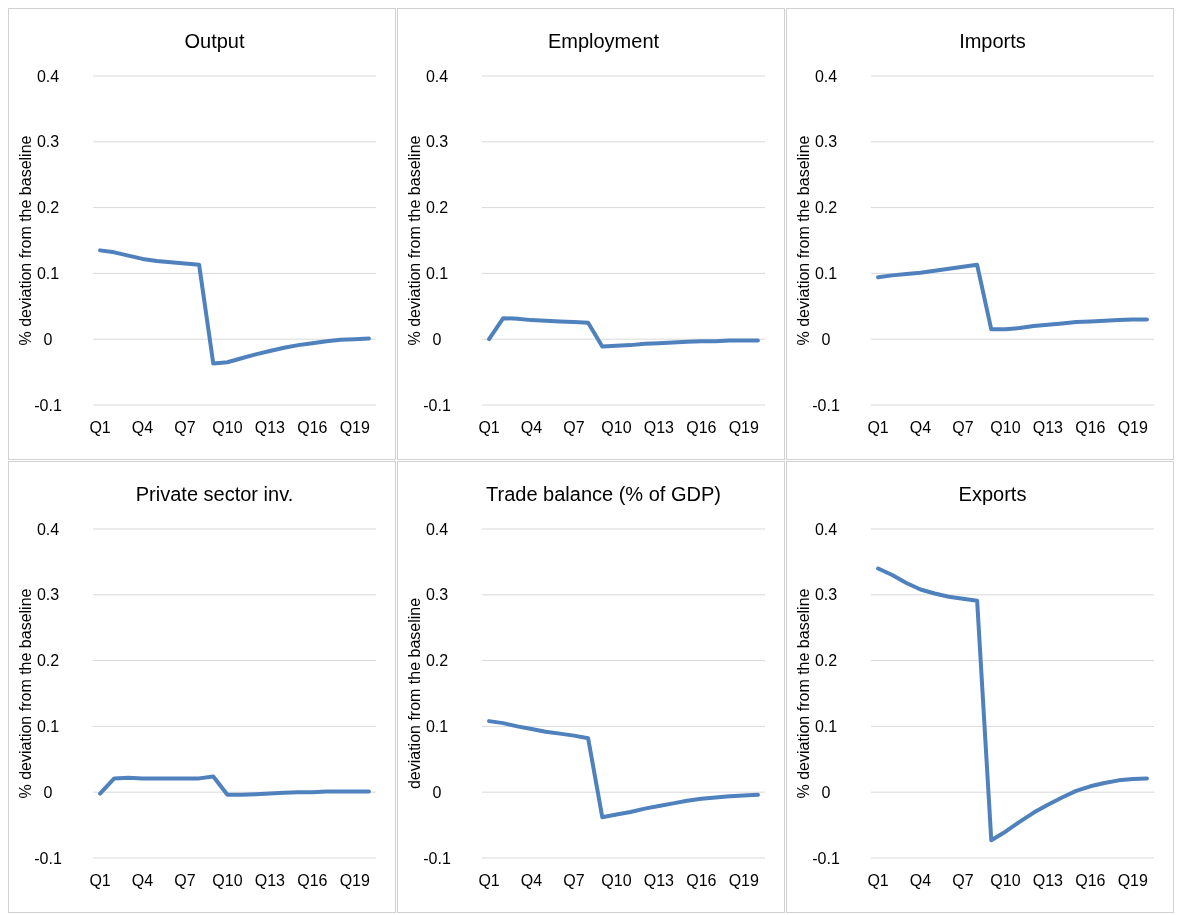  Describe the element at coordinates (414, 693) in the screenshot. I see `y-axis-title: deviation from the baseline` at that location.